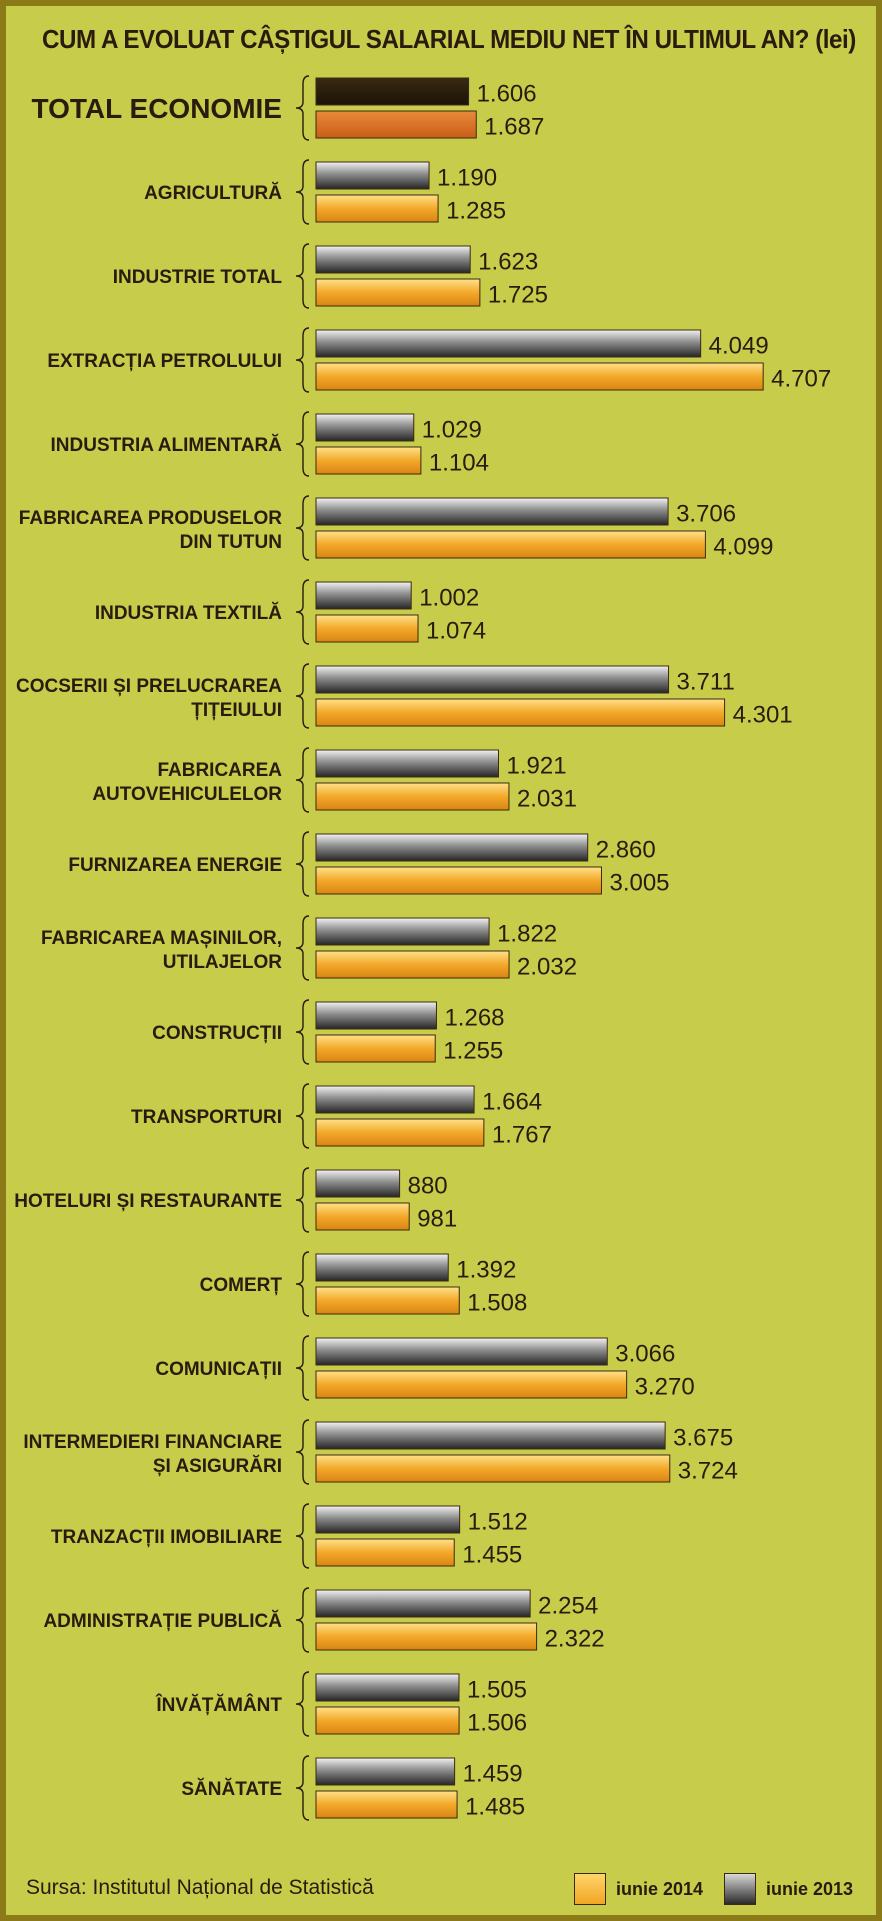 The width and height of the screenshot is (882, 1921). What do you see at coordinates (508, 262) in the screenshot?
I see `value-label: 1.623` at bounding box center [508, 262].